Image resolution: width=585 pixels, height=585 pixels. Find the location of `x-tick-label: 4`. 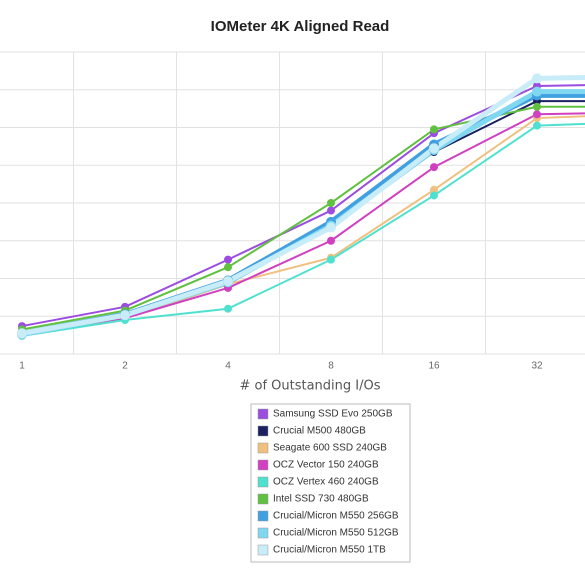

x-tick-label: 4 is located at coordinates (228, 366).